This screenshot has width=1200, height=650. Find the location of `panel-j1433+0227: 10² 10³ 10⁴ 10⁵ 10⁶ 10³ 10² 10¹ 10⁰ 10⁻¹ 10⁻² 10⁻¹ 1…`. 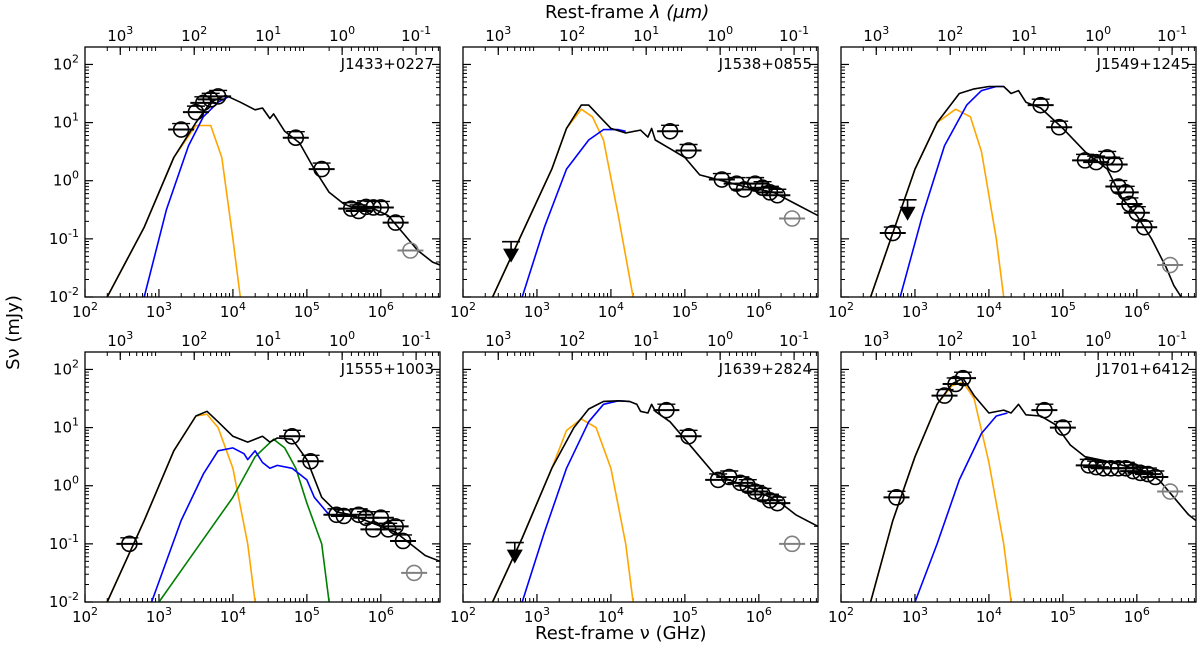

panel-j1433+0227: 10² 10³ 10⁴ 10⁵ 10⁶ 10³ 10² 10¹ 10⁰ 10⁻¹ 10⁻² 10⁻¹ 1… is located at coordinates (245, 172).